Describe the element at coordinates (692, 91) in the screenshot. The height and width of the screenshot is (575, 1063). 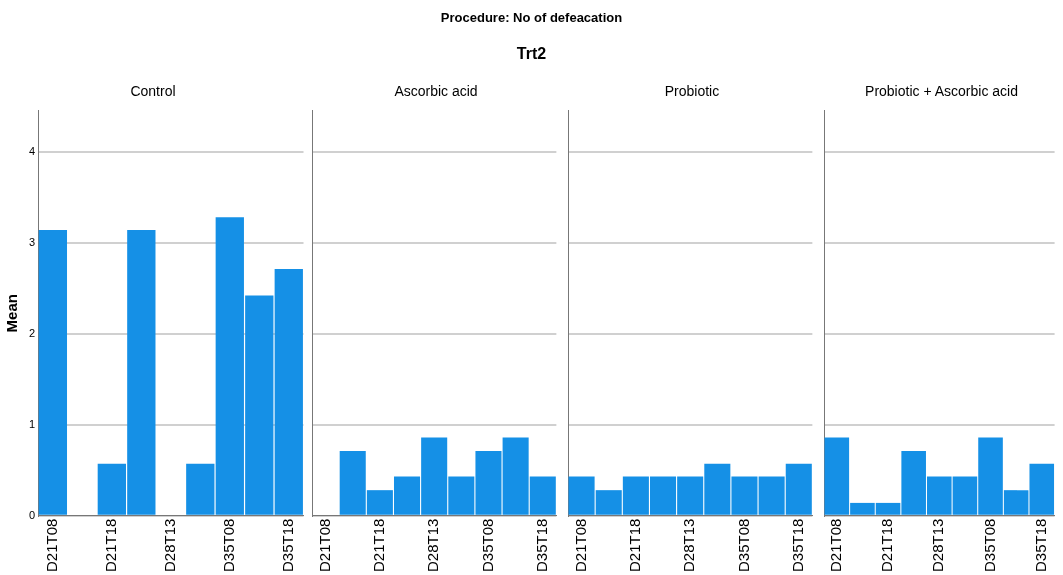
I see `chart-title: Probiotic` at that location.